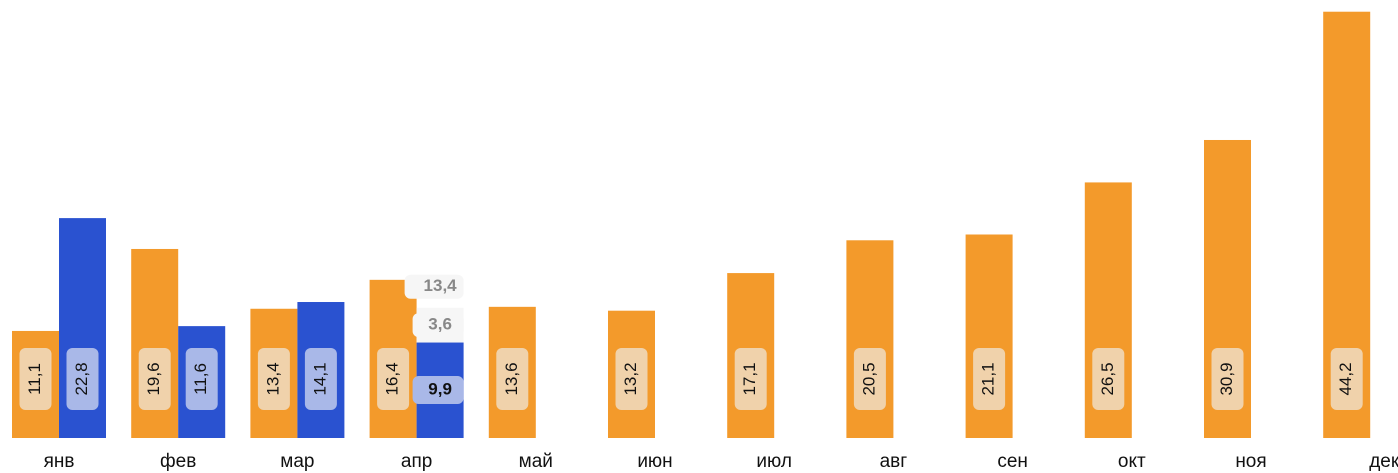 Image resolution: width=1398 pixels, height=473 pixels. What do you see at coordinates (654, 461) in the screenshot?
I see `x-tick-label: июн` at bounding box center [654, 461].